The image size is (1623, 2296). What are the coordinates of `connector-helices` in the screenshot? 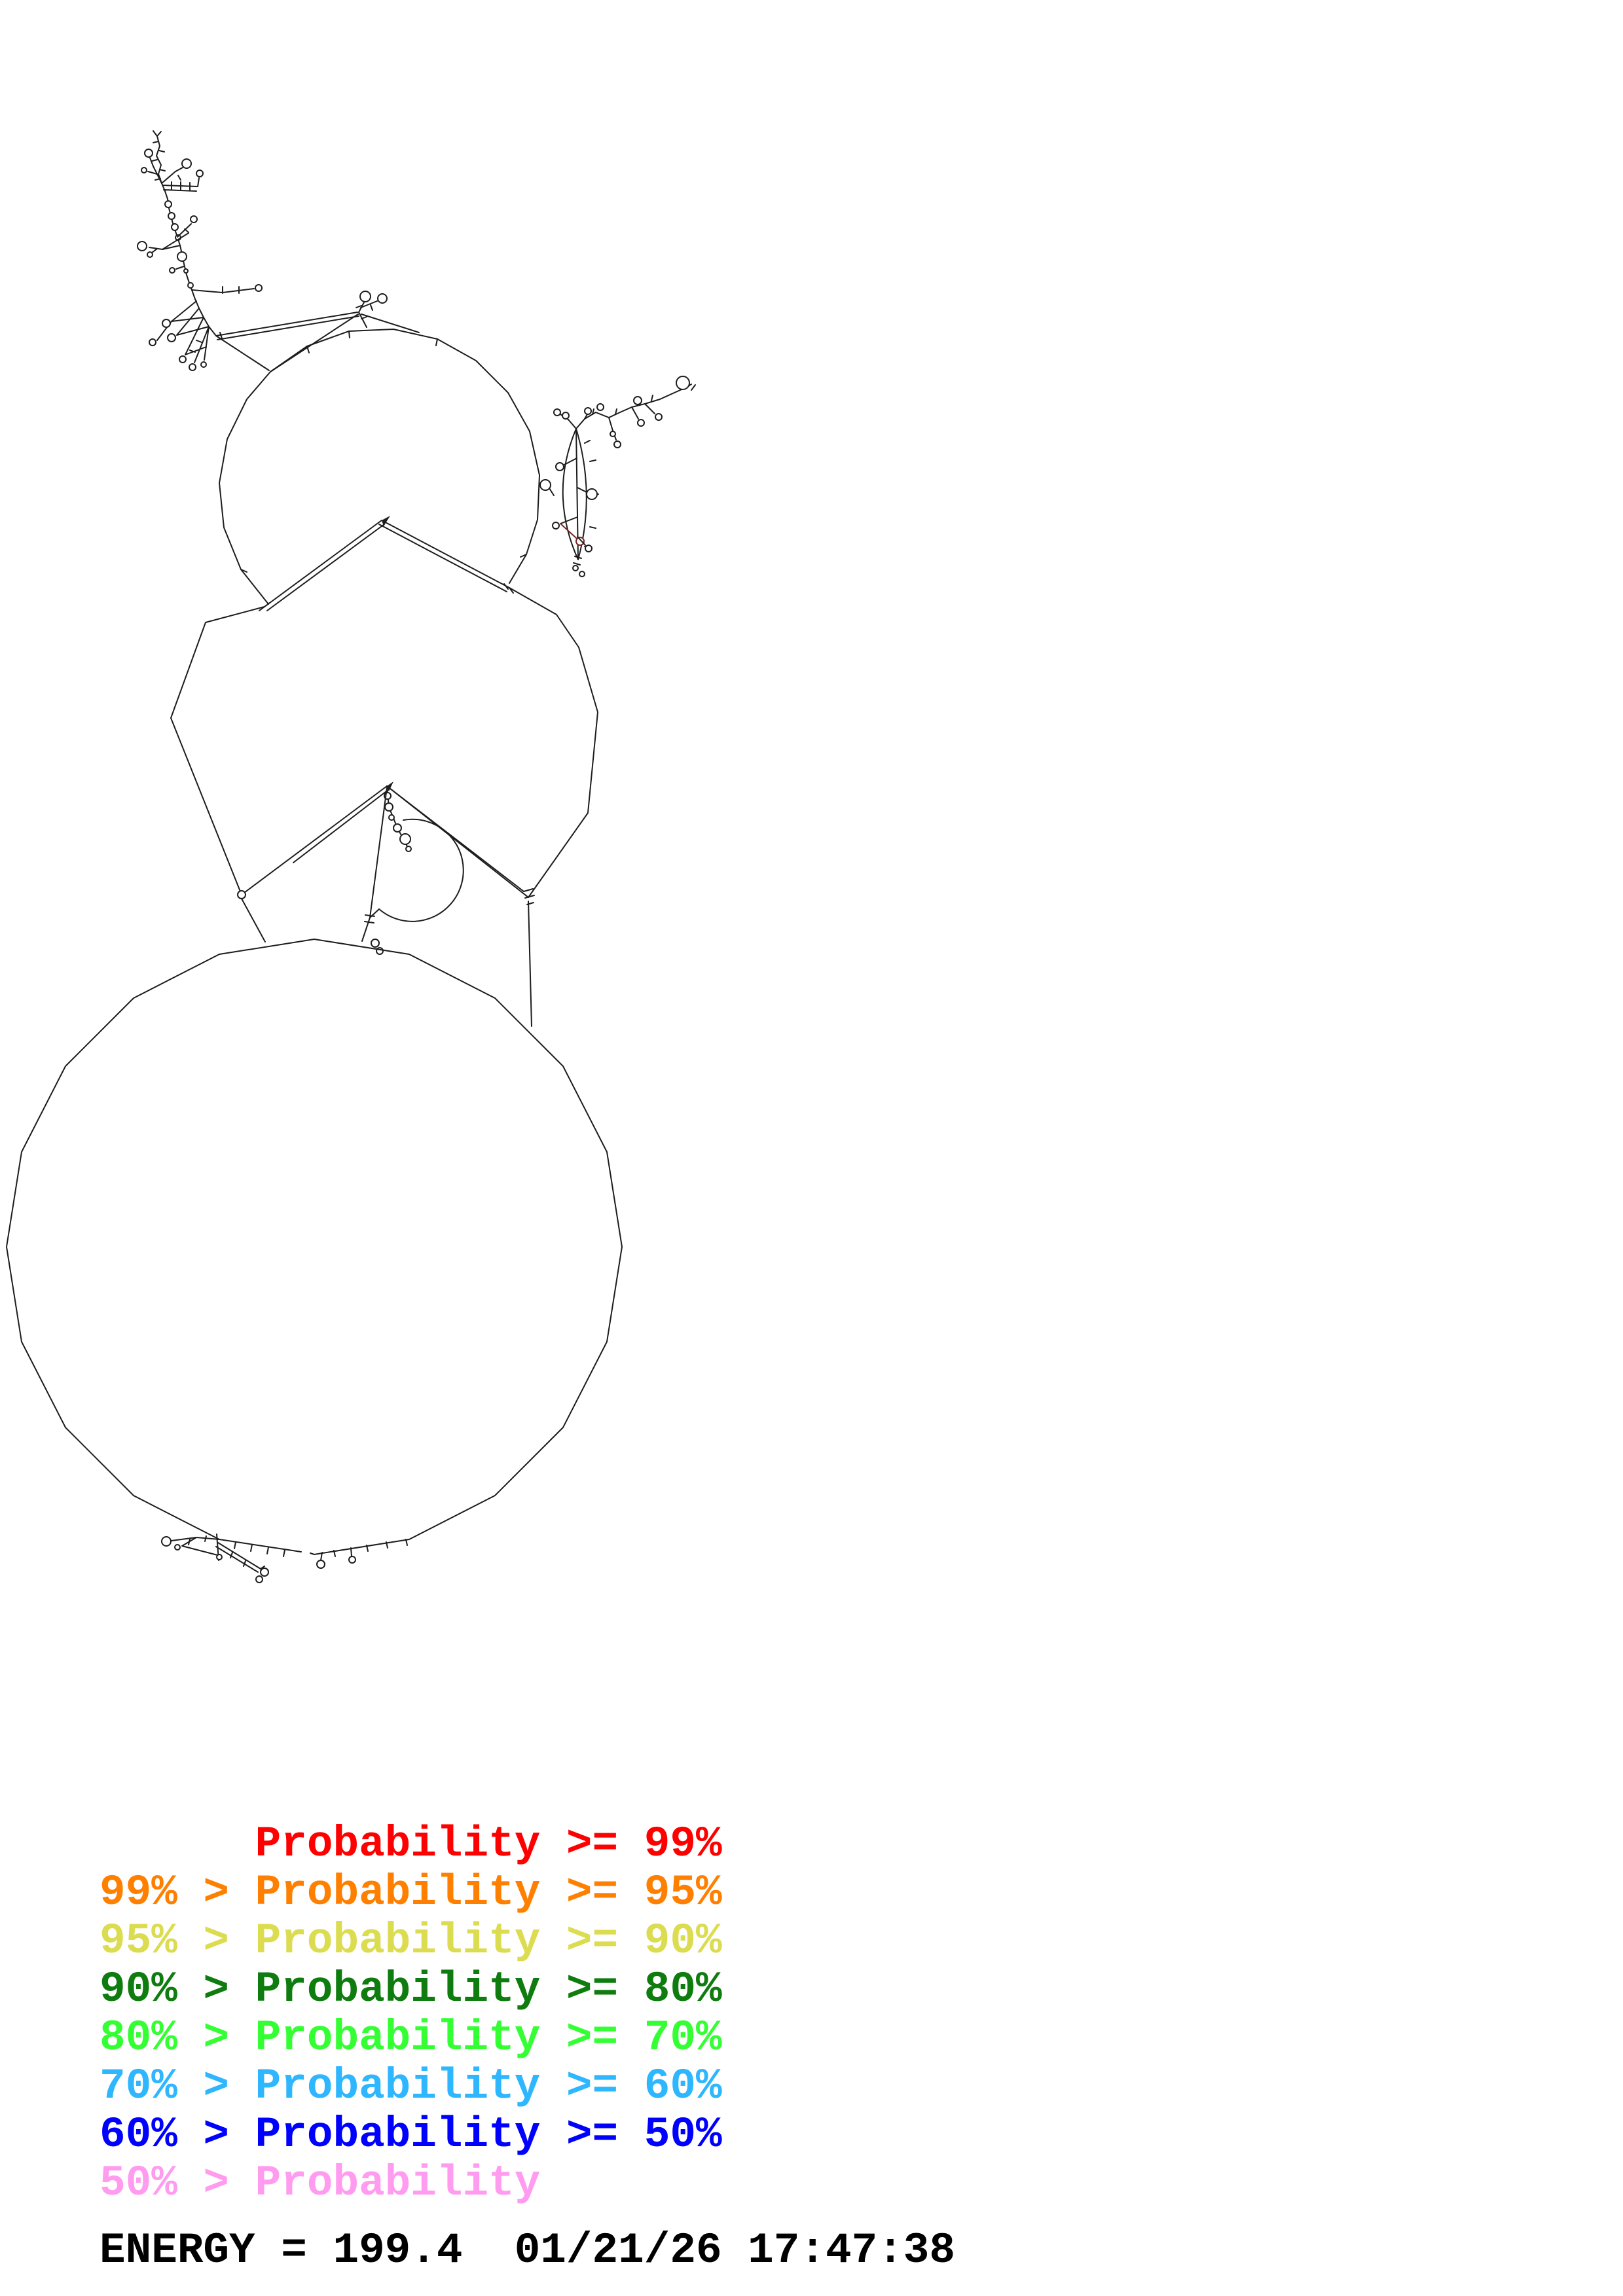 It's located at (287, 342).